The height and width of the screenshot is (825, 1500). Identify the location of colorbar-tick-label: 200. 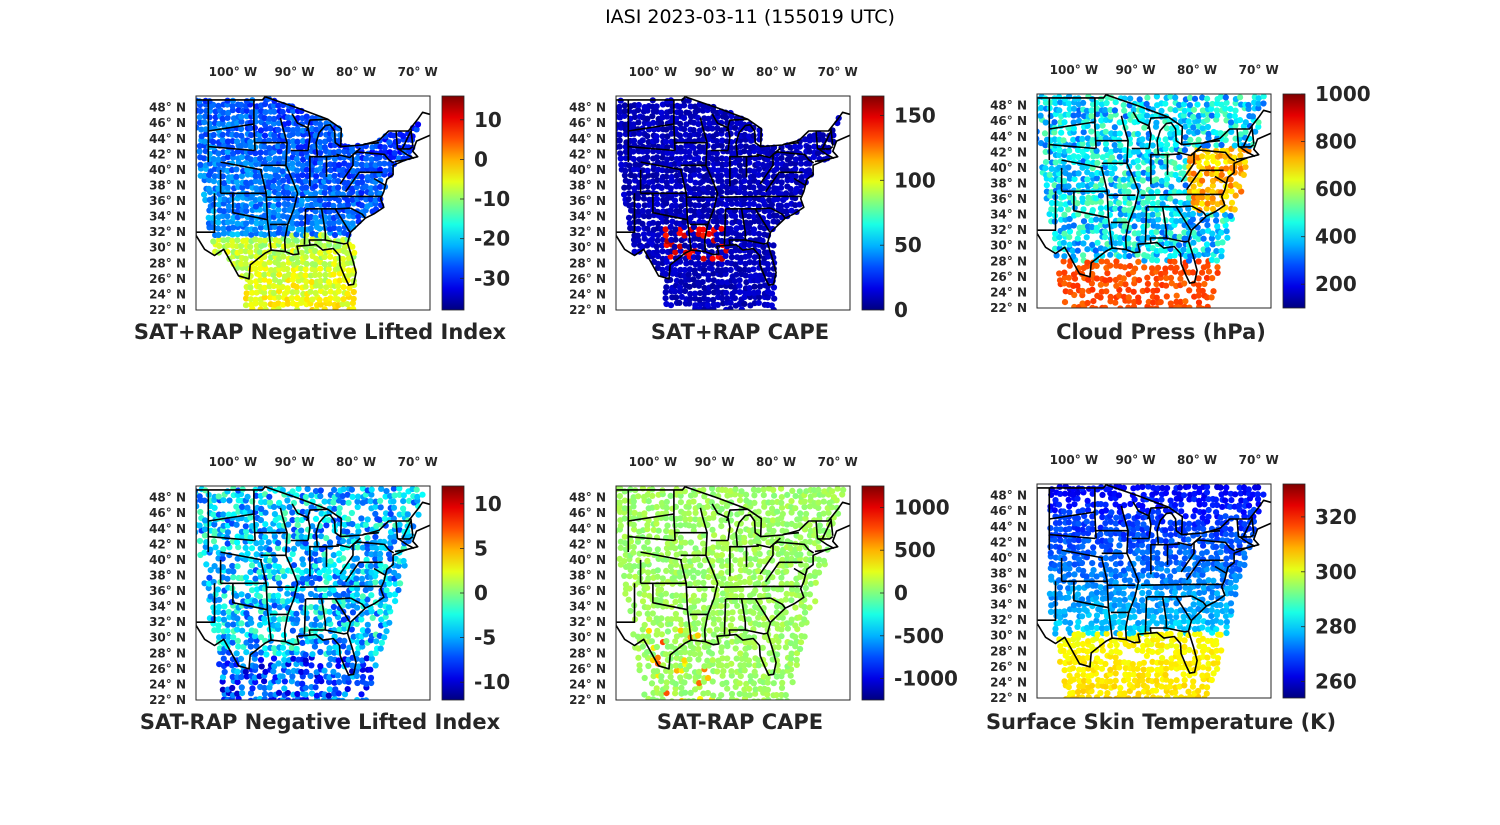
(1336, 284).